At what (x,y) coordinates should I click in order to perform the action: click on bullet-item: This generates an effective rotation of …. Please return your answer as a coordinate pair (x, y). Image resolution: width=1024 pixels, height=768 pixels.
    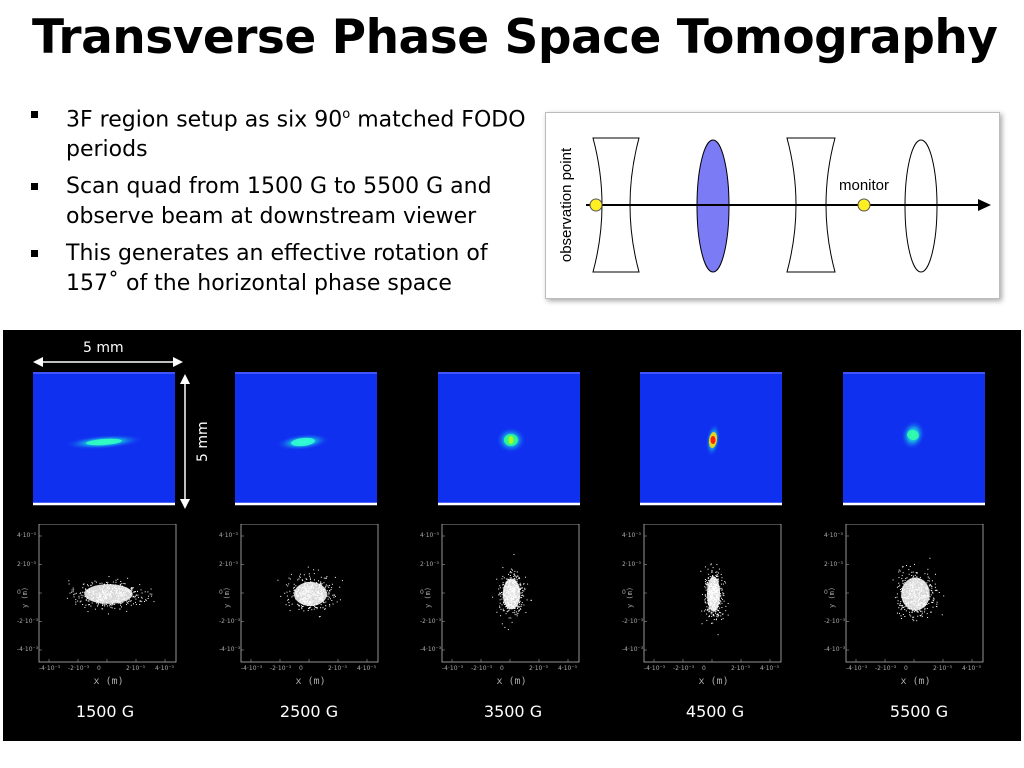
    Looking at the image, I should click on (278, 269).